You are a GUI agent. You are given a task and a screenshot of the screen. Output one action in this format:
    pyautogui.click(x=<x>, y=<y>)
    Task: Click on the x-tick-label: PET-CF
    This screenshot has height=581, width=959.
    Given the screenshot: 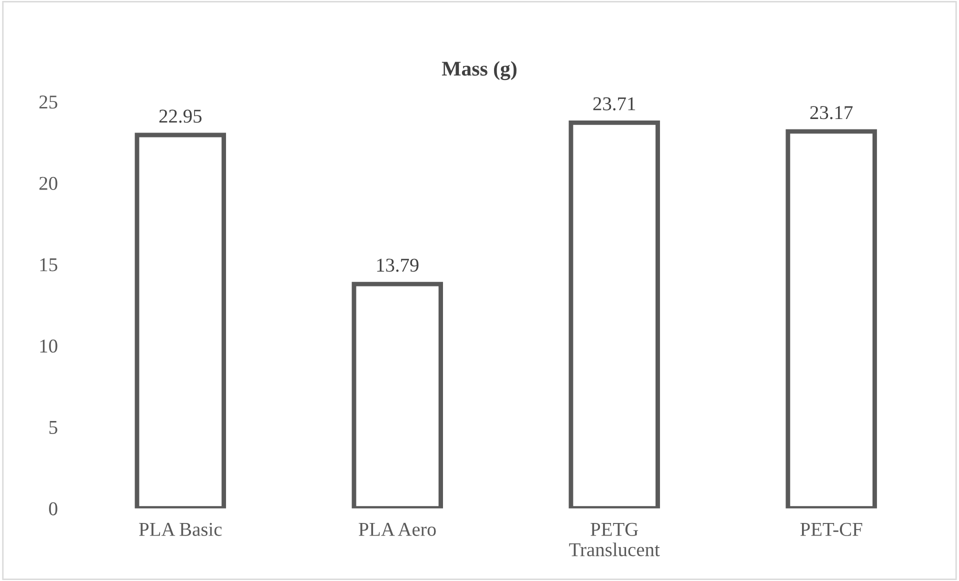 What is the action you would take?
    pyautogui.click(x=831, y=529)
    